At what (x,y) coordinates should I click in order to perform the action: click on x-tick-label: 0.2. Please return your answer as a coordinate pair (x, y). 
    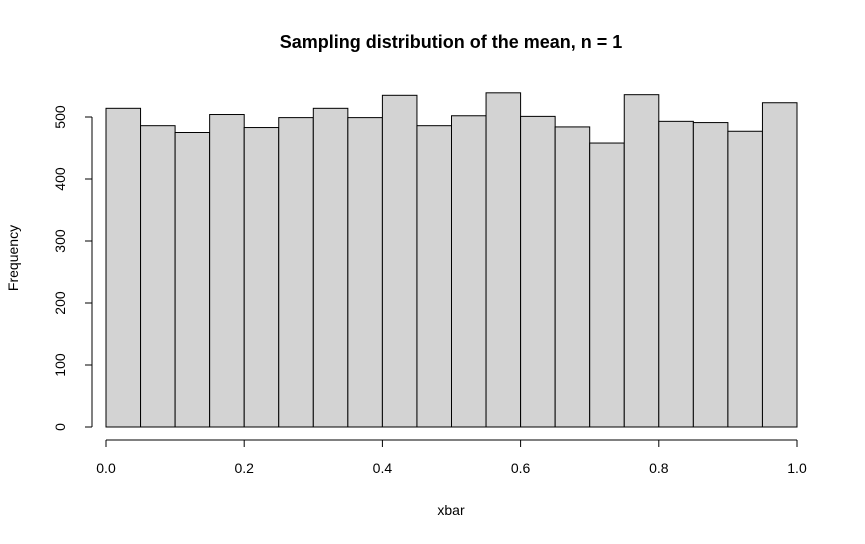
    Looking at the image, I should click on (244, 468).